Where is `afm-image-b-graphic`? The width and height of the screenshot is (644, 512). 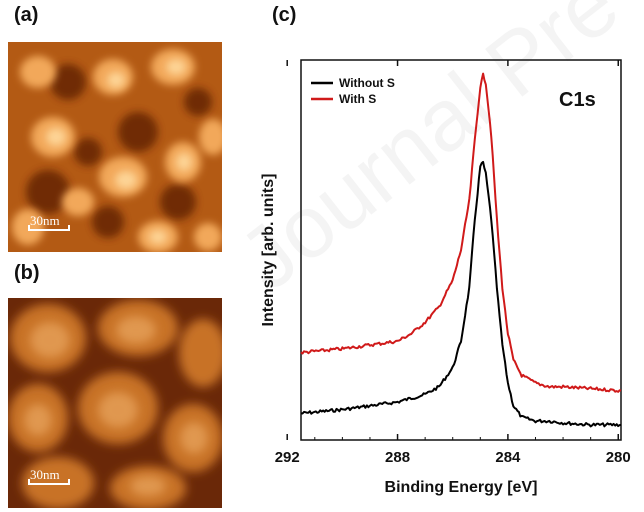 afm-image-b-graphic is located at coordinates (115, 403).